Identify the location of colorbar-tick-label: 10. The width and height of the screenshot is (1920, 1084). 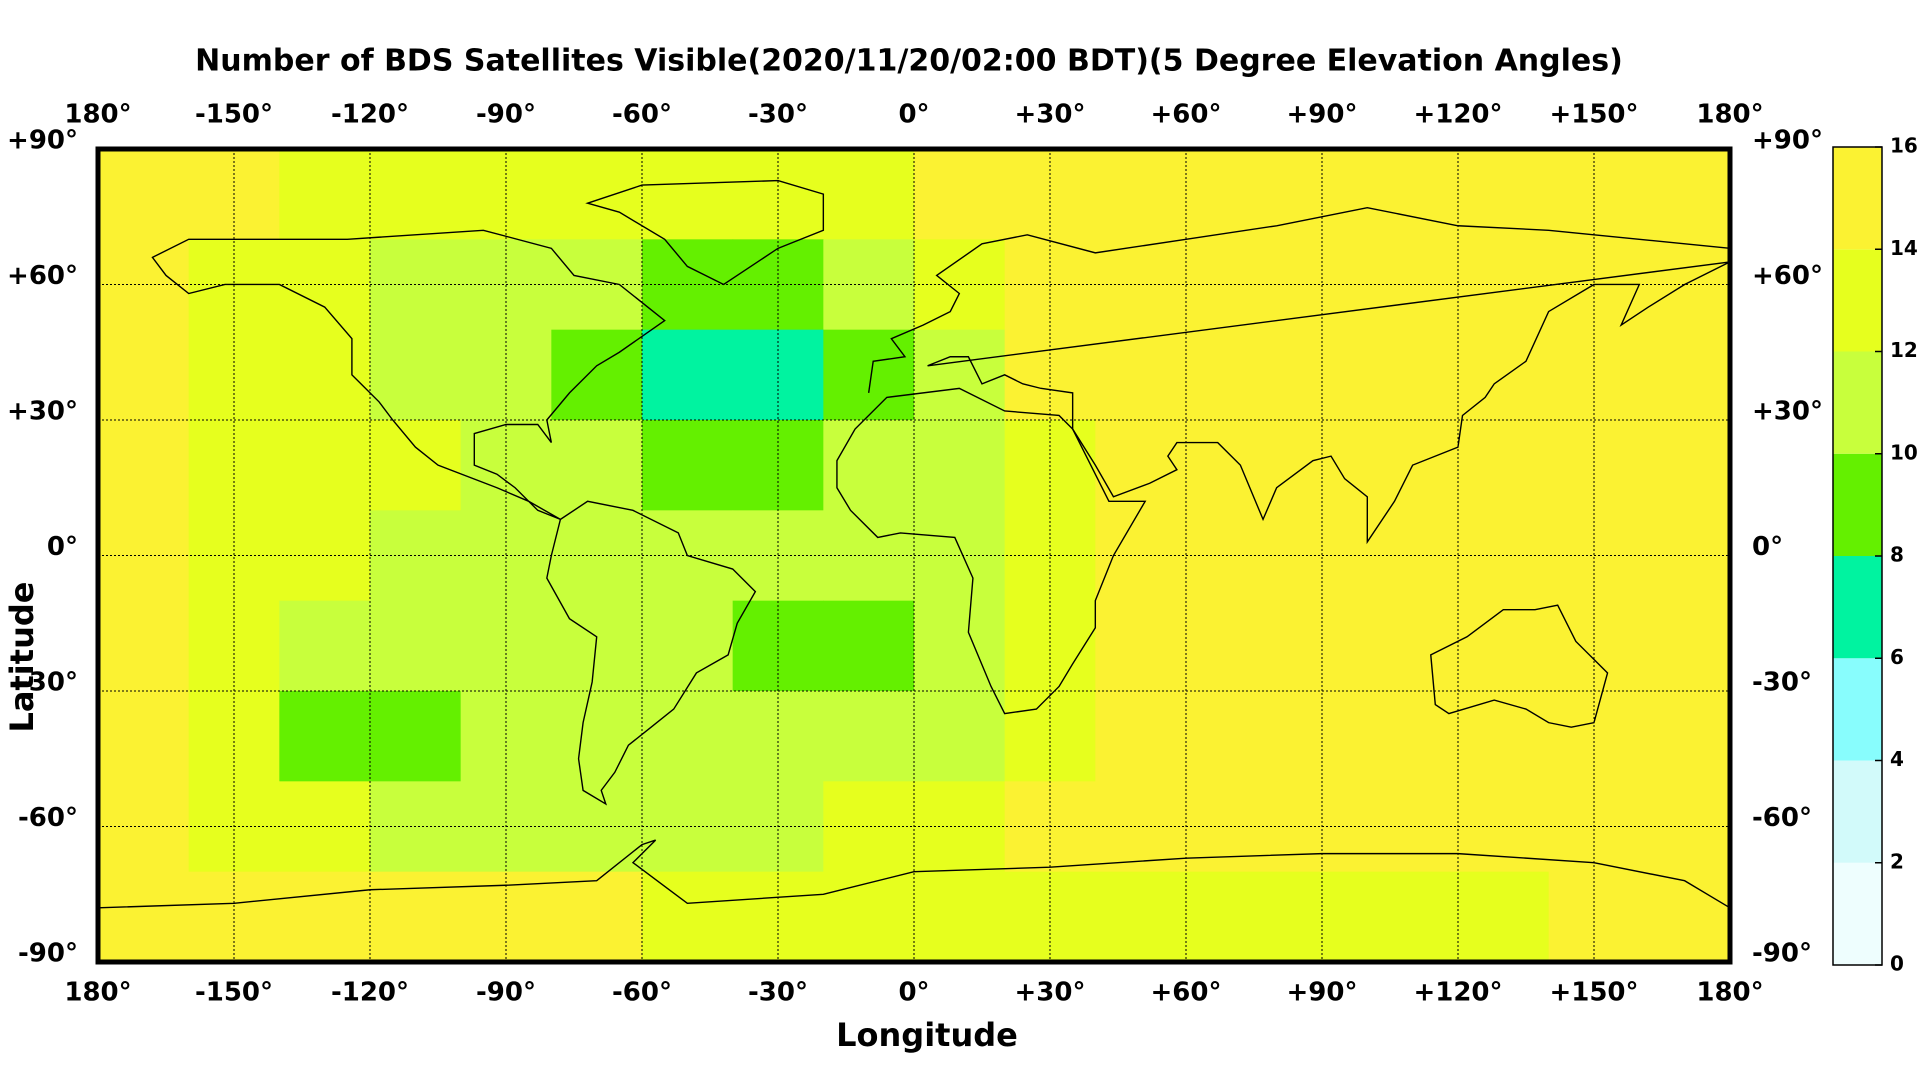
(1904, 452).